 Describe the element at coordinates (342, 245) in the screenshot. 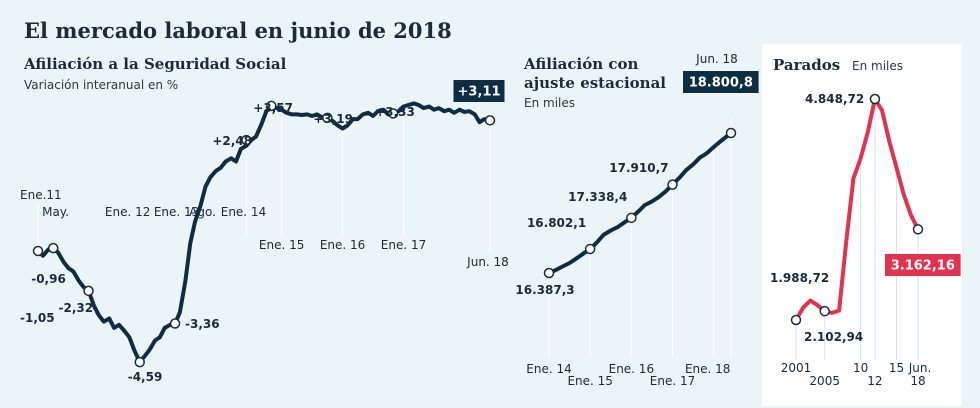

I see `chart-afiliacion-tick-label: Ene. 16` at that location.